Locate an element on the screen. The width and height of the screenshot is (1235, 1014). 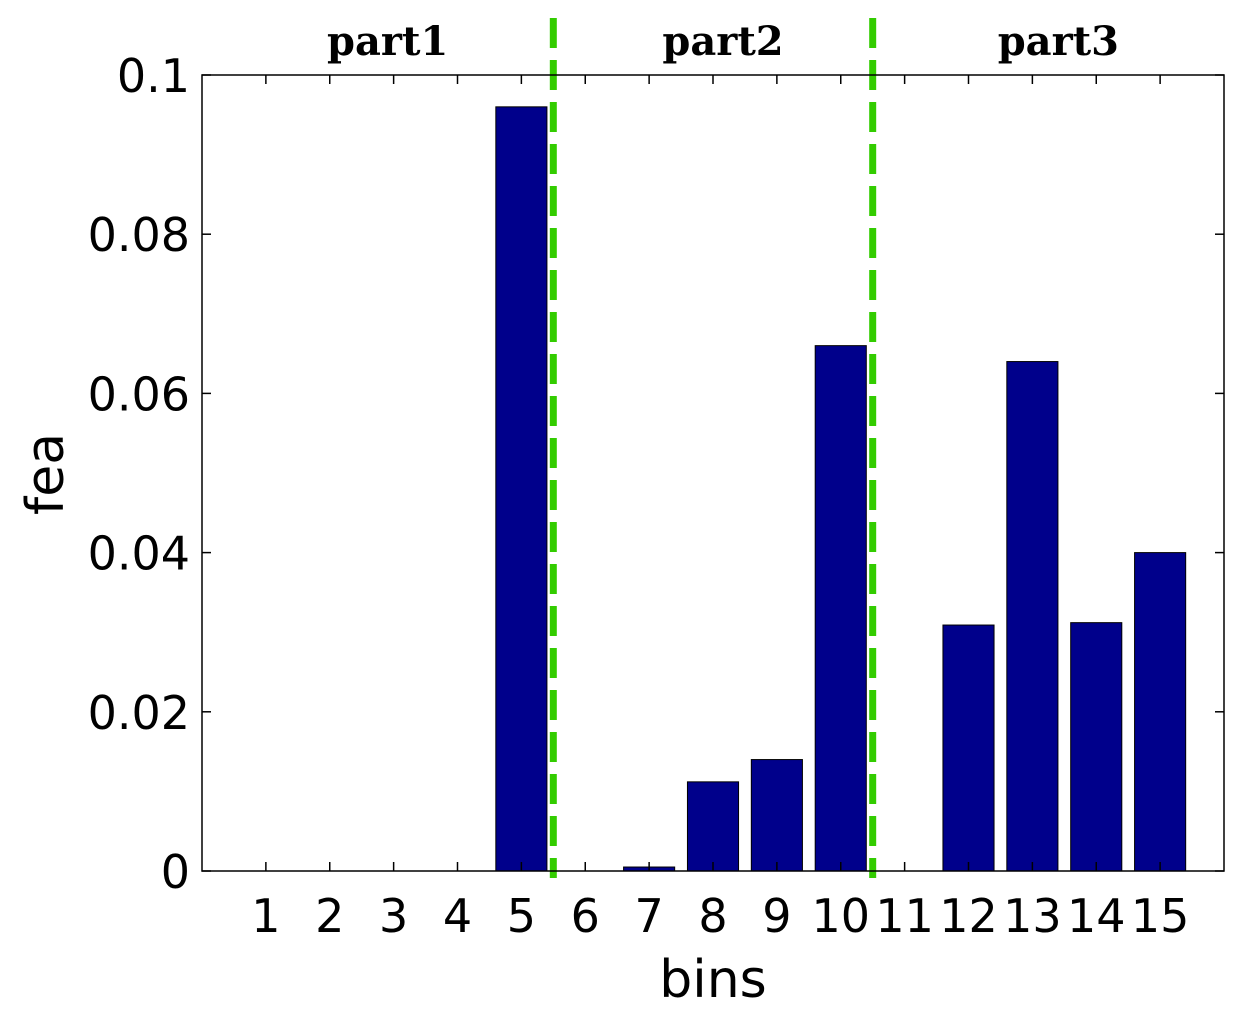
part-label-2: part2 is located at coordinates (722, 41).